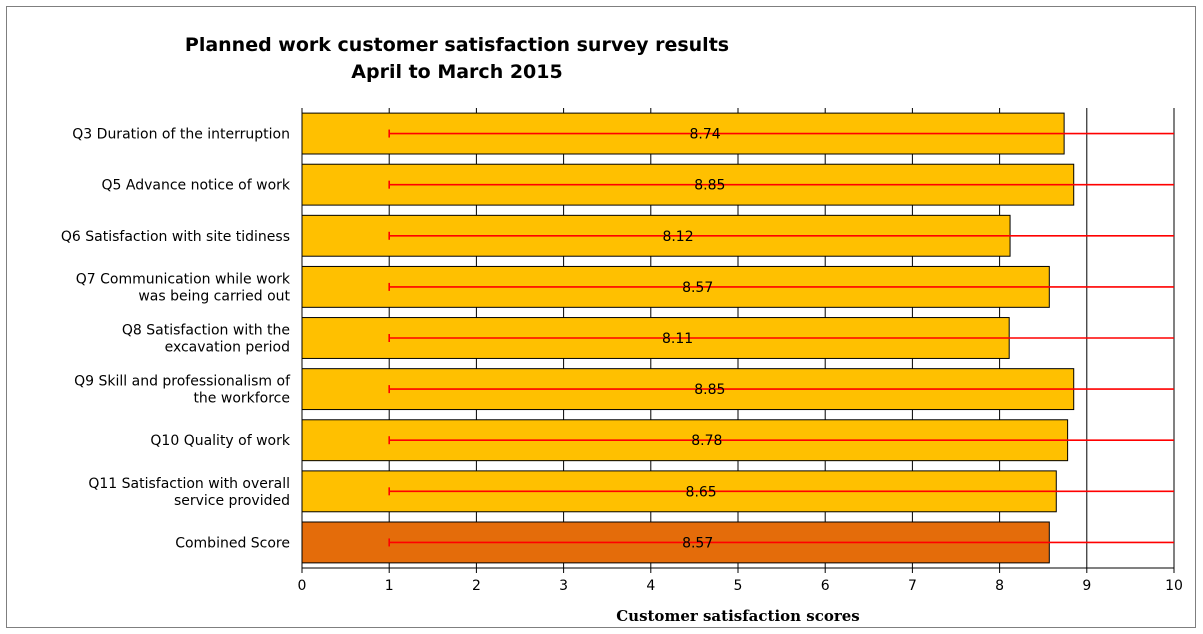 The image size is (1203, 634). I want to click on x-tick-labels: 0 1 2 3 4 5 6 7 8 9 10, so click(740, 586).